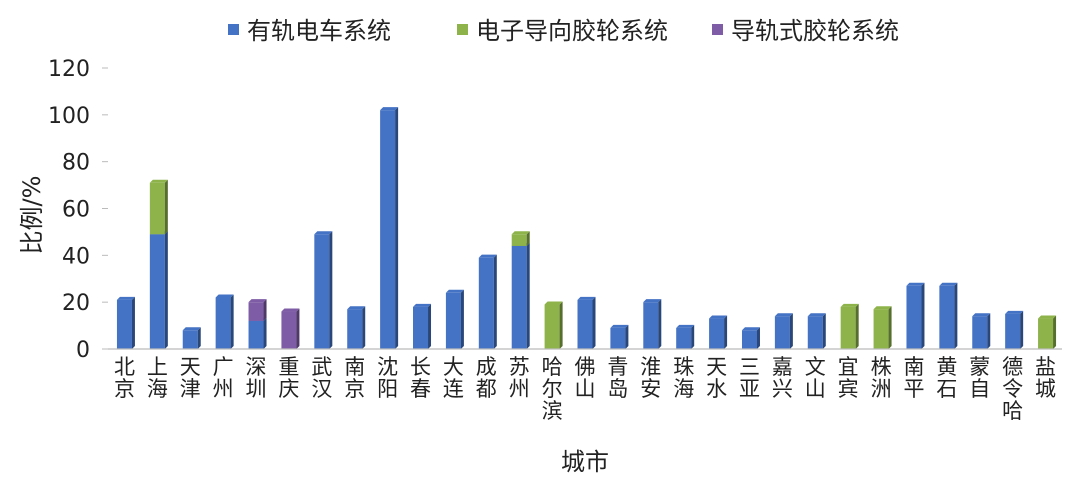  I want to click on x-tick-label: 安, so click(650, 389).